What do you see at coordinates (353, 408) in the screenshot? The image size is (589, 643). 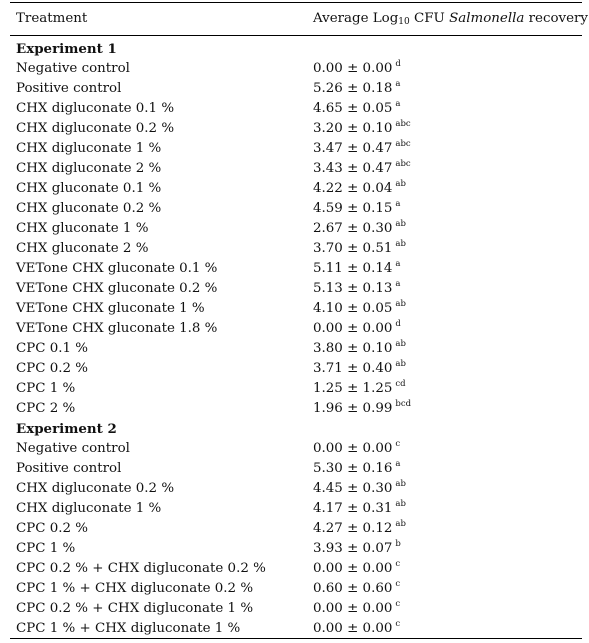 I see `recovery-value: 1.96 ± 0.99` at bounding box center [353, 408].